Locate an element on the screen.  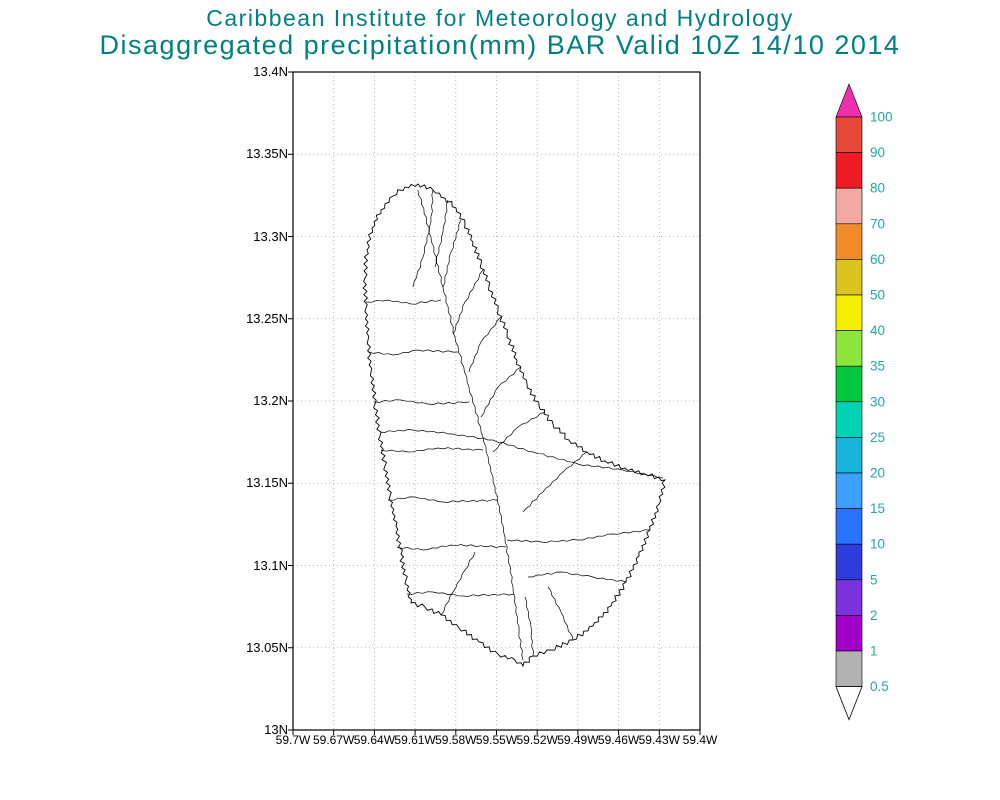
colorbar-tick-label: 10 is located at coordinates (877, 544).